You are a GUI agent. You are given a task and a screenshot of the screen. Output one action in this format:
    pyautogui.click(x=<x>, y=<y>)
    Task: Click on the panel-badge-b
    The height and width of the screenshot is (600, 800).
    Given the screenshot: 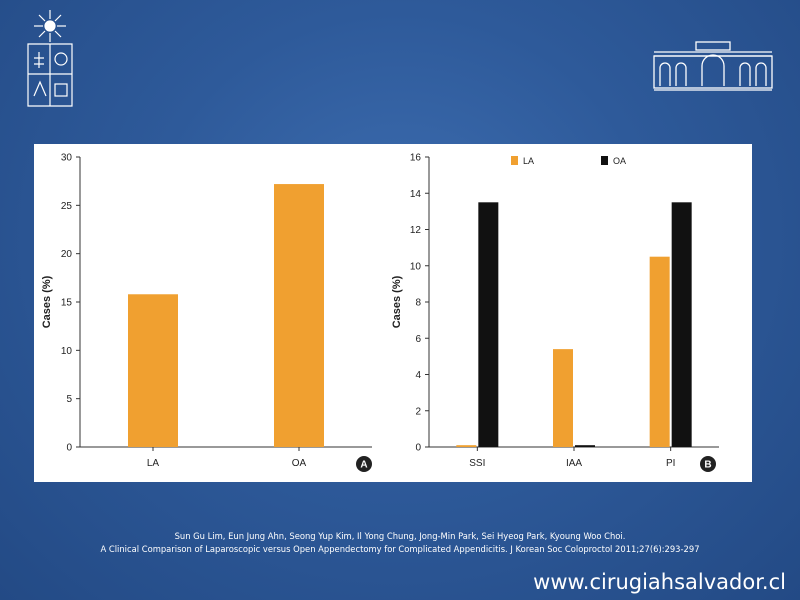 What is the action you would take?
    pyautogui.click(x=708, y=464)
    